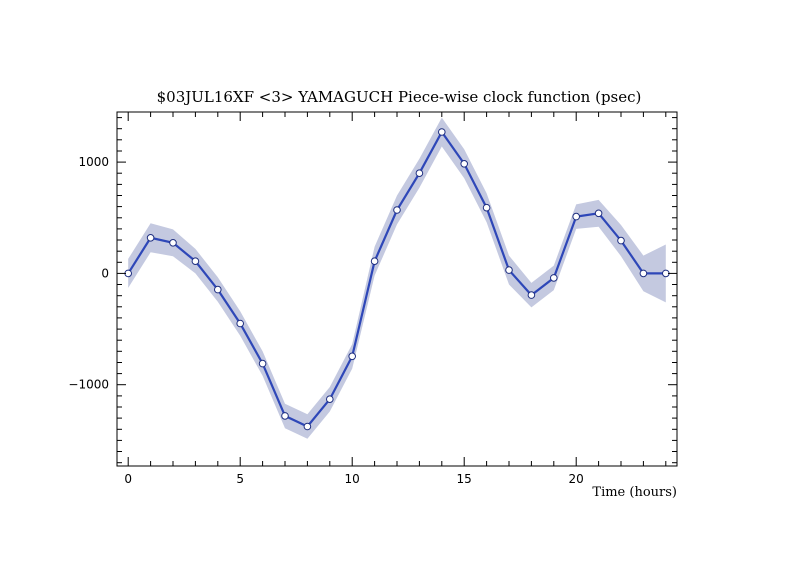 The width and height of the screenshot is (794, 577). I want to click on x-axis-label: Time (hours), so click(634, 492).